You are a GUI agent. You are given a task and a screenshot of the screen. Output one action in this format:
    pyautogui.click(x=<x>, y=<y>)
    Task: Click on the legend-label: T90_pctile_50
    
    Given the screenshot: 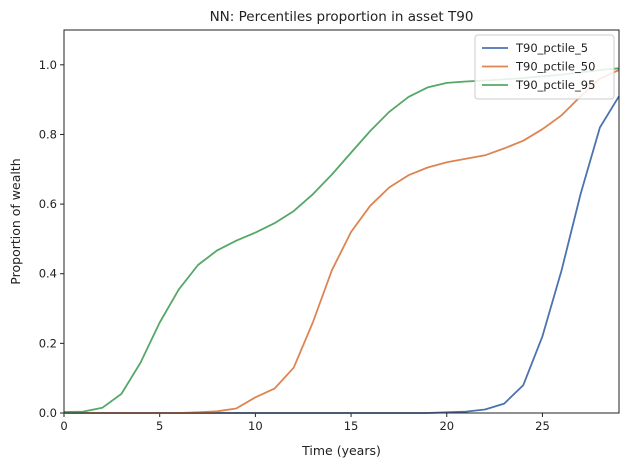 What is the action you would take?
    pyautogui.click(x=555, y=67)
    